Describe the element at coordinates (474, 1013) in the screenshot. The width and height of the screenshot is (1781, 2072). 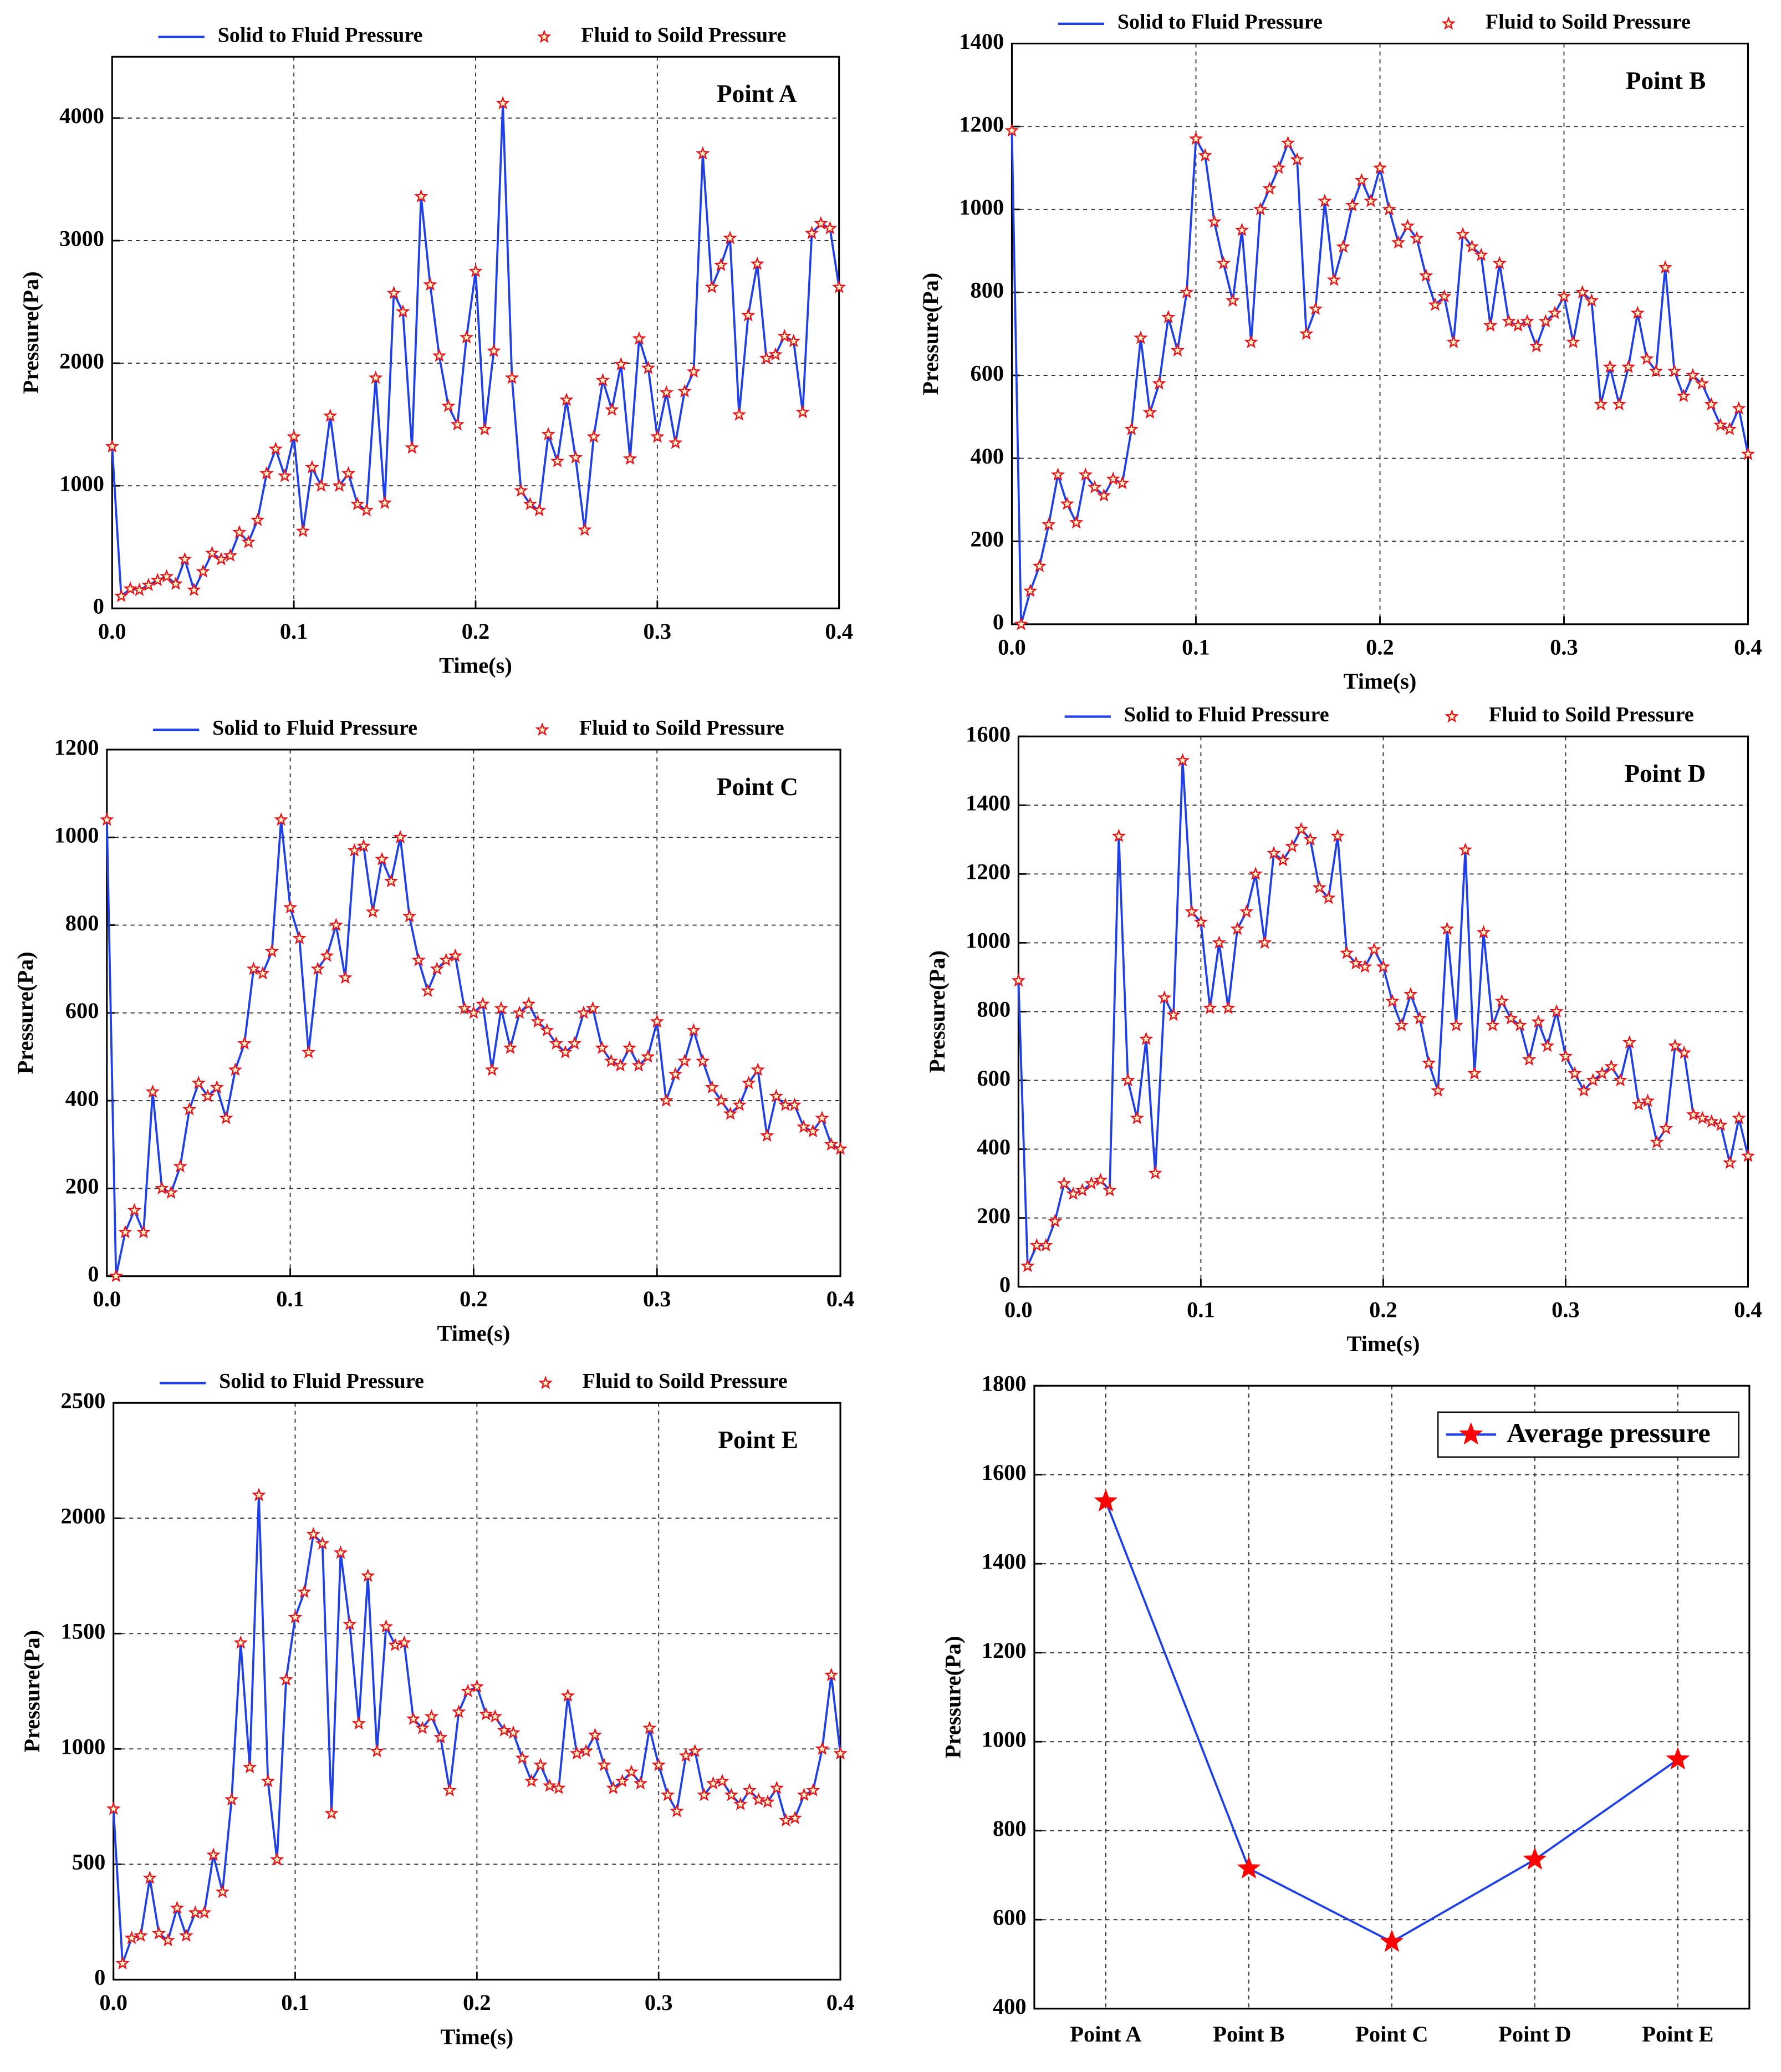
I see `plot-frame` at that location.